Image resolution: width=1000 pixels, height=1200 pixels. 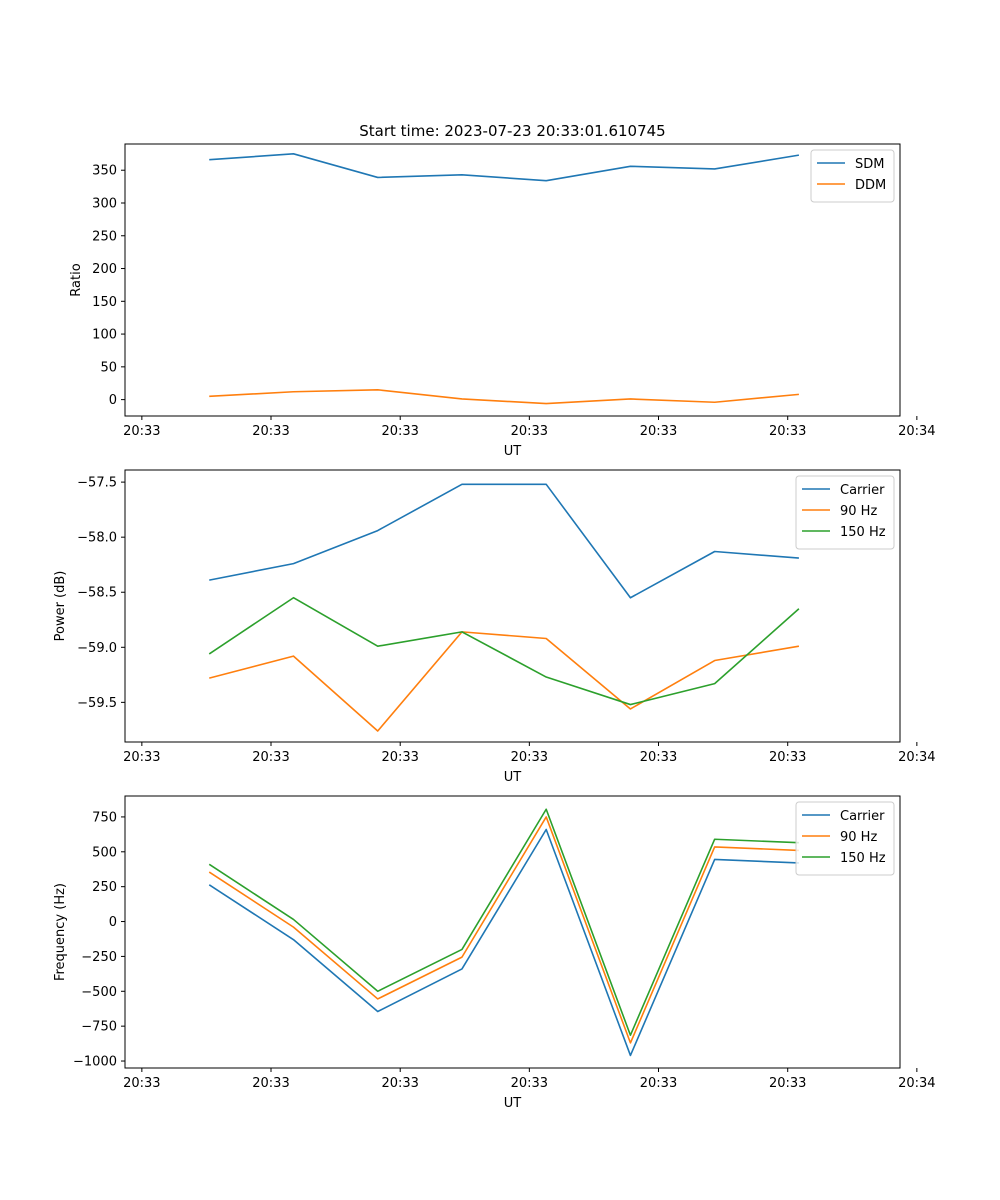 I want to click on y-tick-label: −58.5, so click(x=97, y=593).